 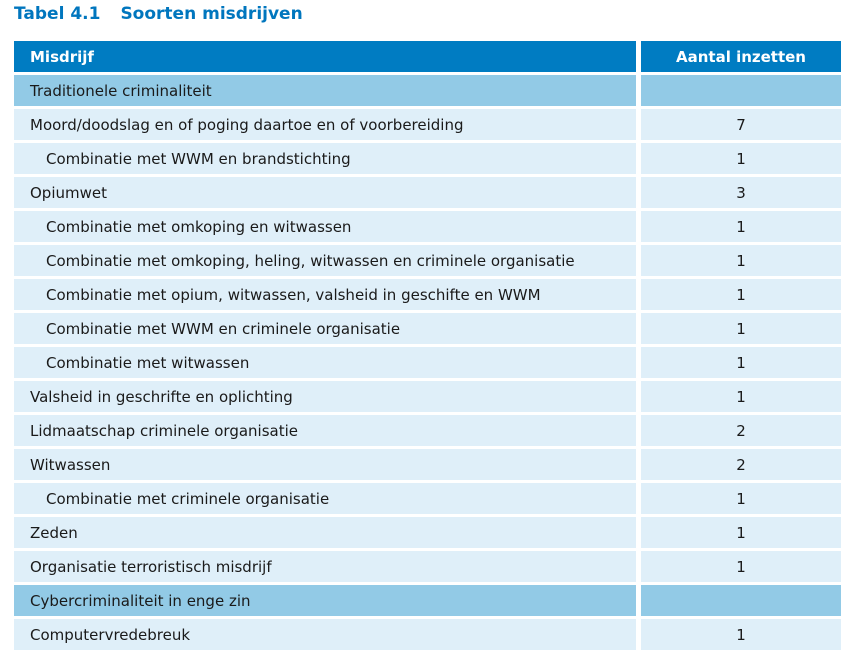 What do you see at coordinates (57, 14) in the screenshot?
I see `table-title-number: Tabel 4.1` at bounding box center [57, 14].